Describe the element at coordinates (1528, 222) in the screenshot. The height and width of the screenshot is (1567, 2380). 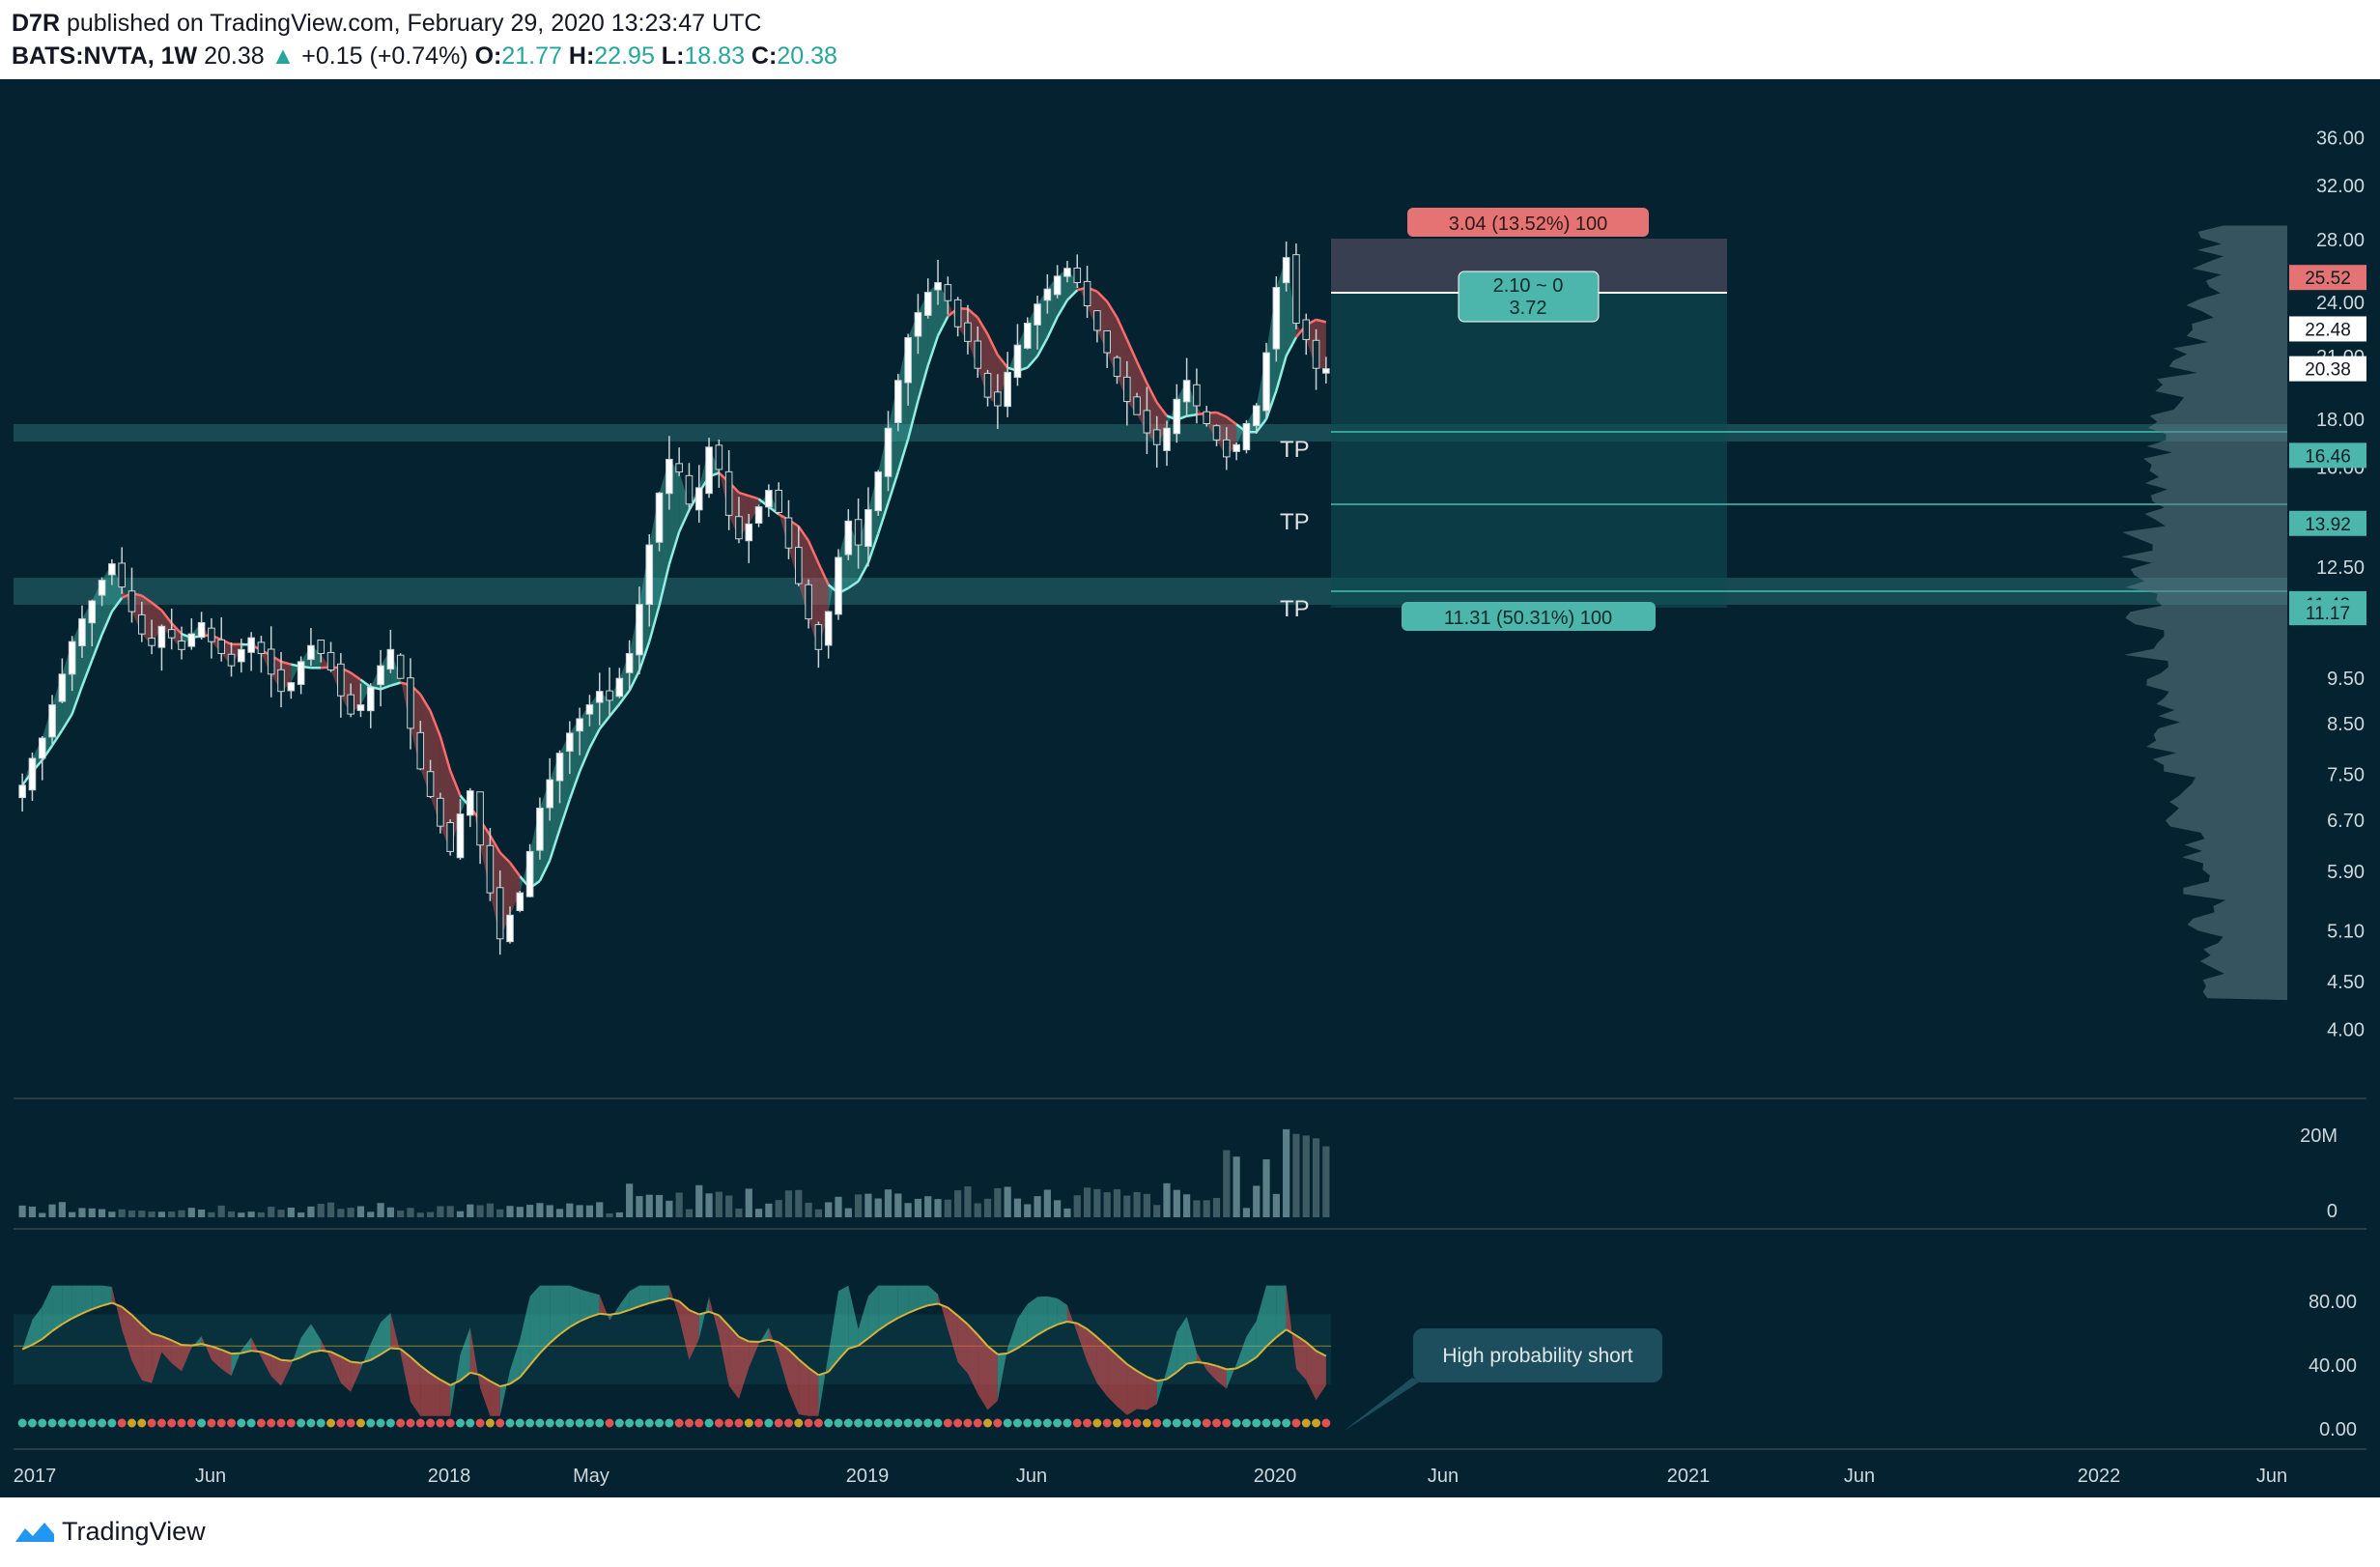
I see `stop-label-box` at that location.